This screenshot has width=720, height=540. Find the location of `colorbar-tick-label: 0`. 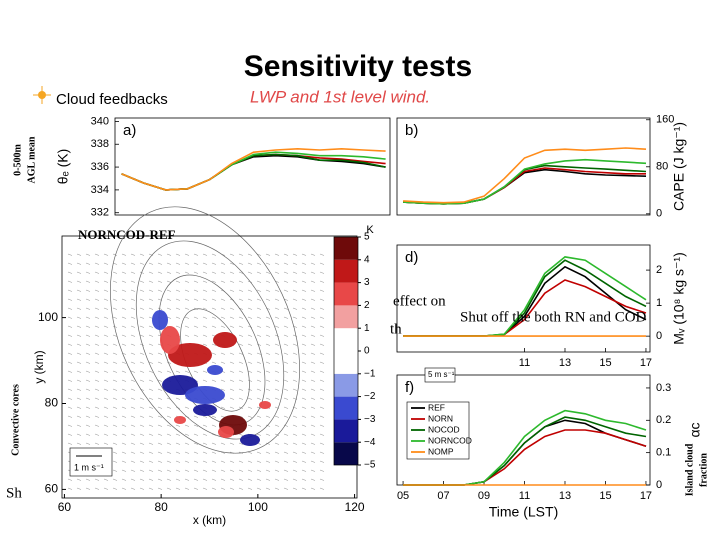

colorbar-tick-label: 0 is located at coordinates (367, 351).